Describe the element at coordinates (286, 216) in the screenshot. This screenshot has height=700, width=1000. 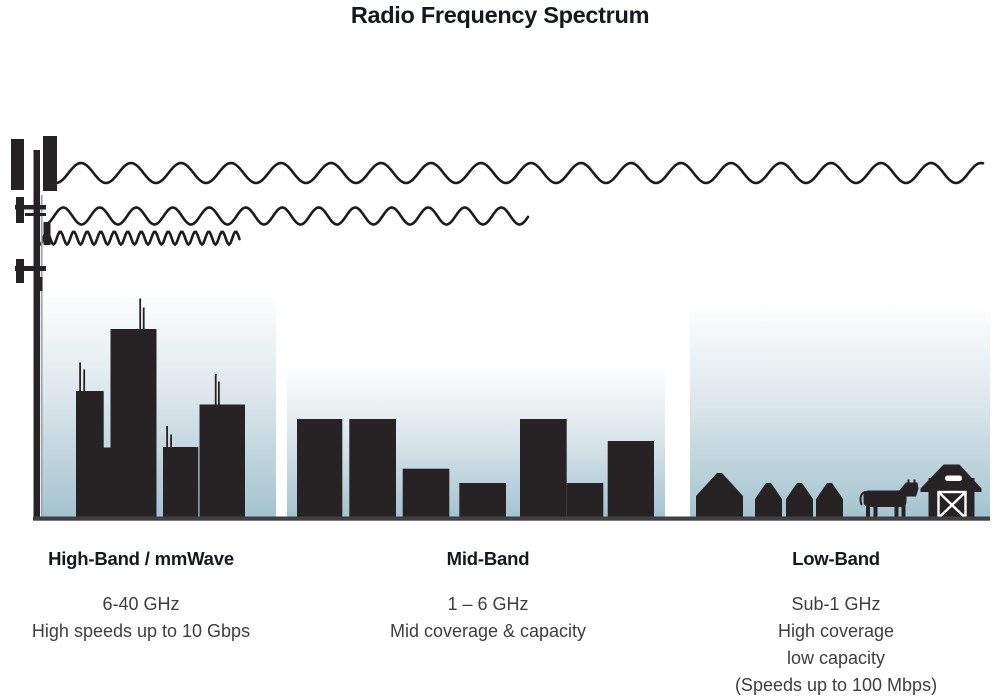
I see `mid-frequency-wave` at that location.